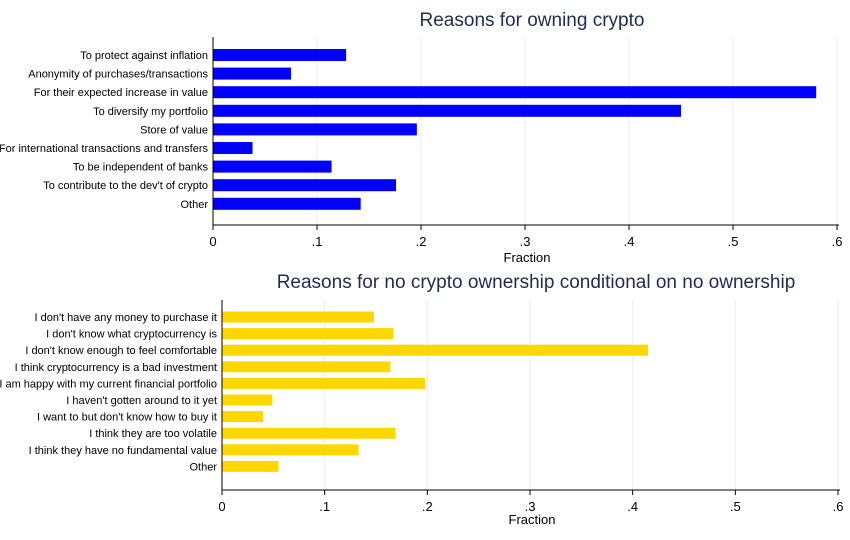 This screenshot has width=850, height=540. I want to click on category-label: To diversify my portfolio, so click(150, 112).